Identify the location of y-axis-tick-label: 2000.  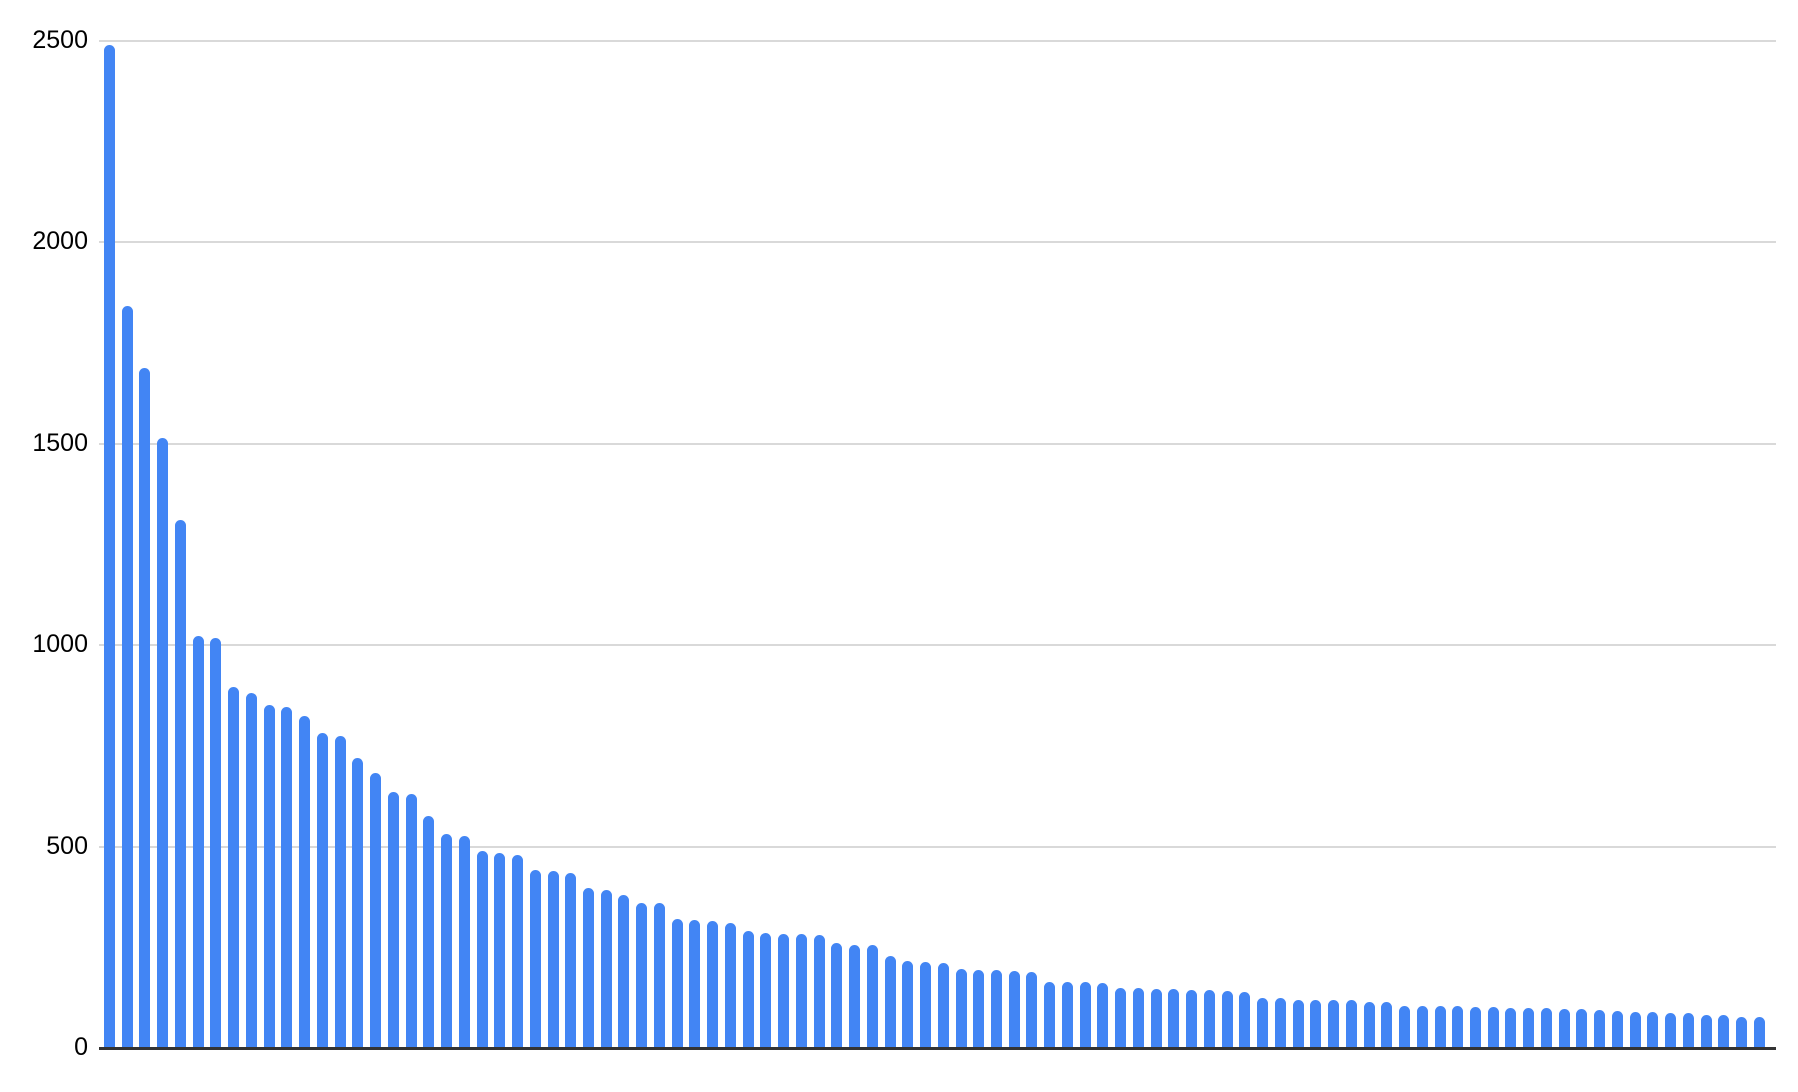
(60, 241).